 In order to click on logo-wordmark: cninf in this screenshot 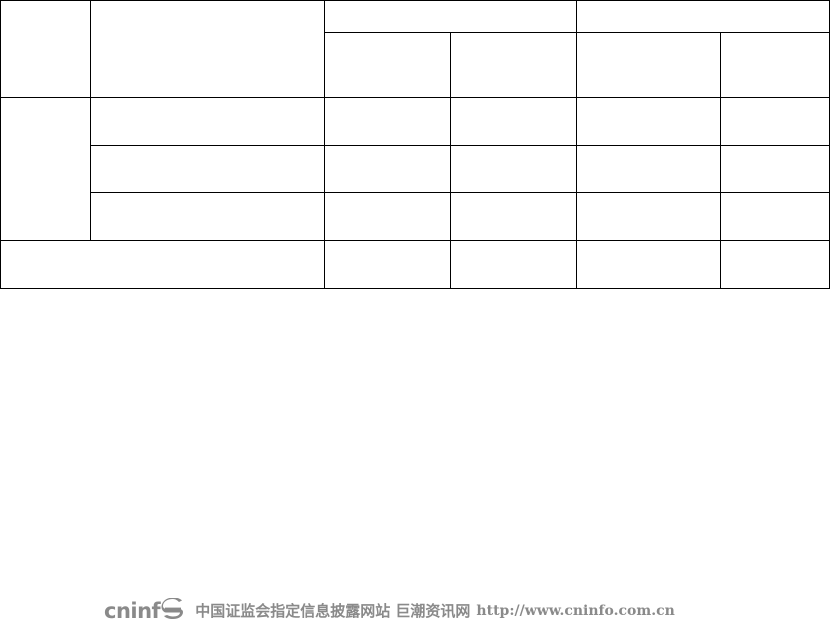, I will do `click(132, 610)`.